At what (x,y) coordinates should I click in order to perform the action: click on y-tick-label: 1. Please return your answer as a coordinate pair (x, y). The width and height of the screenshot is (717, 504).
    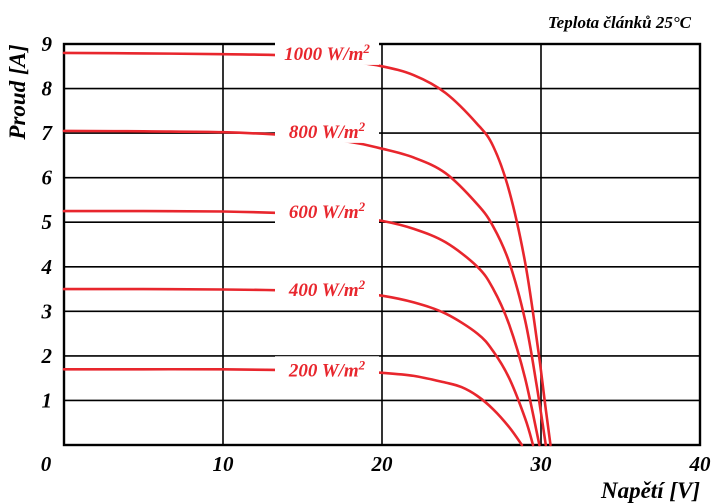
    Looking at the image, I should click on (47, 400).